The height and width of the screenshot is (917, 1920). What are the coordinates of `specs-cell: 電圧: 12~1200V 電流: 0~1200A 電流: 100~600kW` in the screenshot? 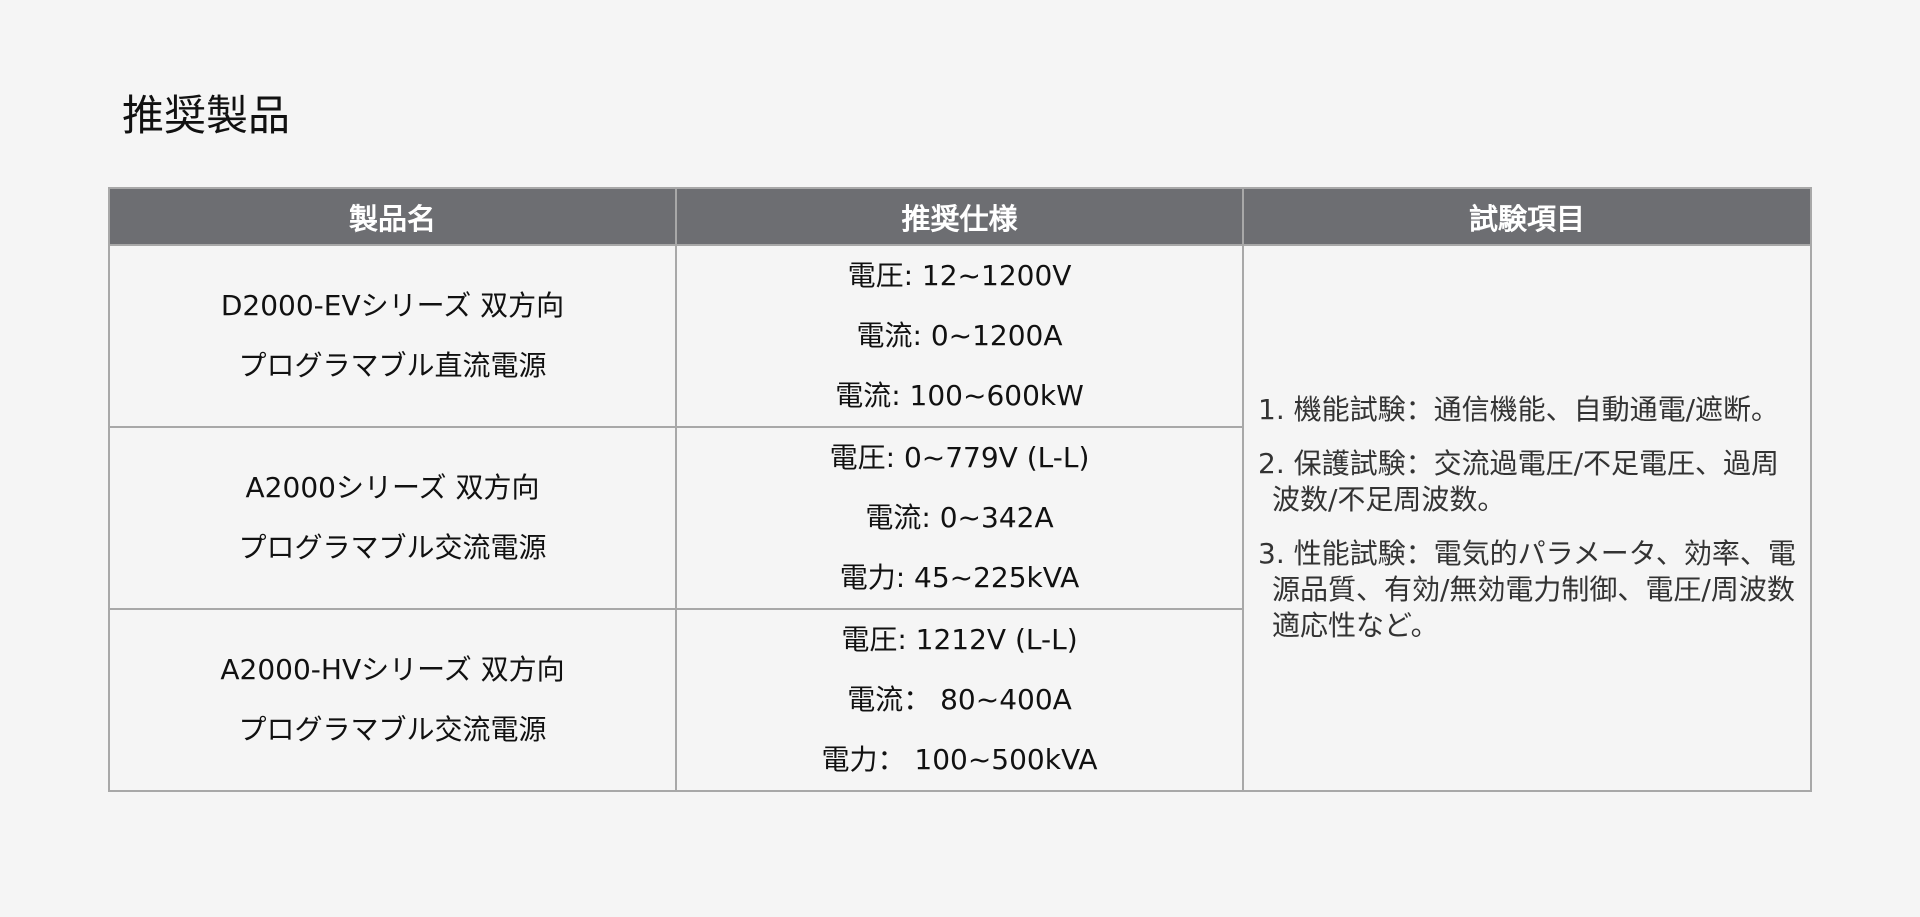 It's located at (959, 336).